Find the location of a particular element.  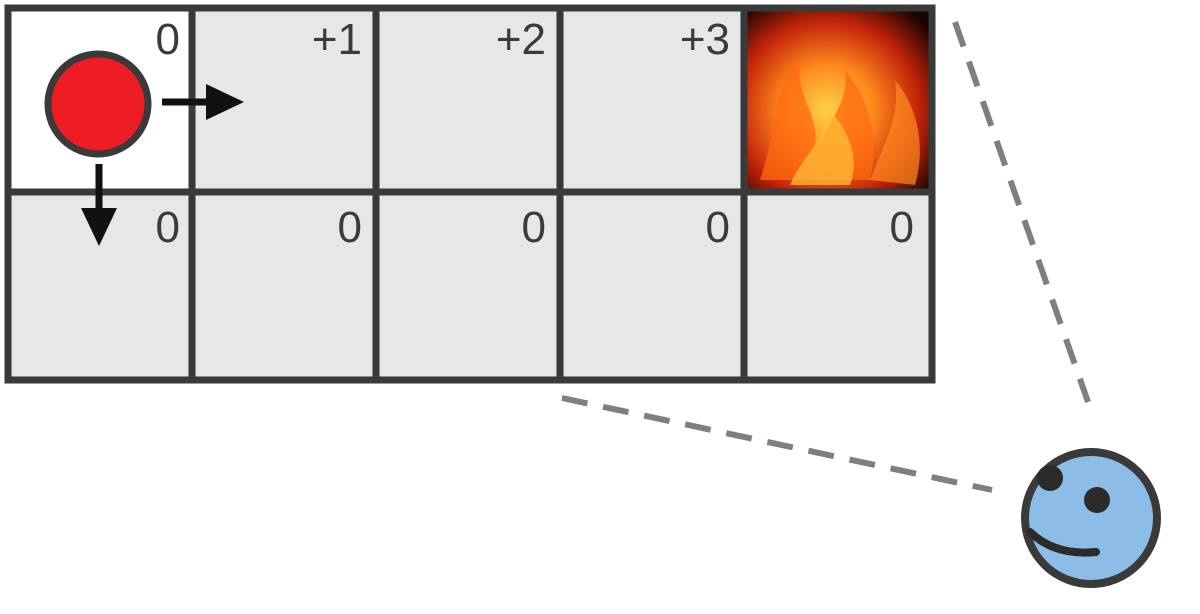

reward-label-r0-c2: +2 is located at coordinates (521, 39).